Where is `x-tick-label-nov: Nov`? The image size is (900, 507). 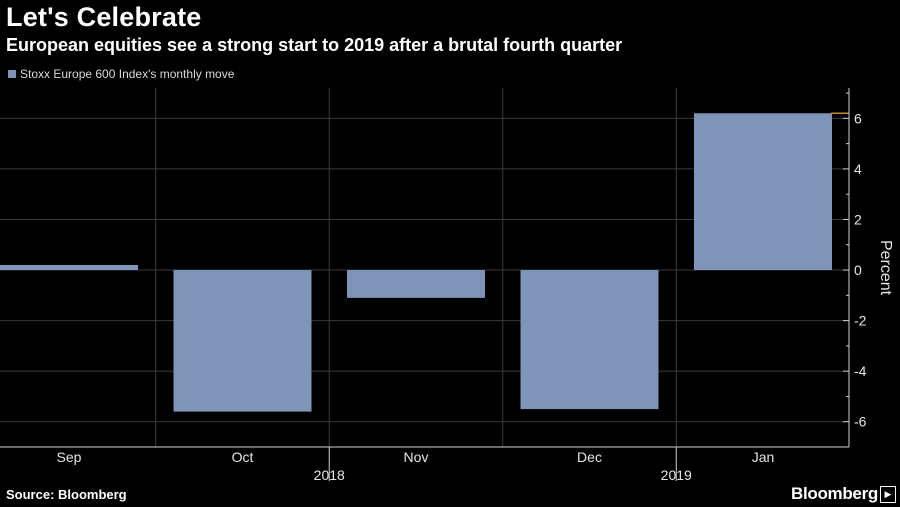 x-tick-label-nov: Nov is located at coordinates (416, 457).